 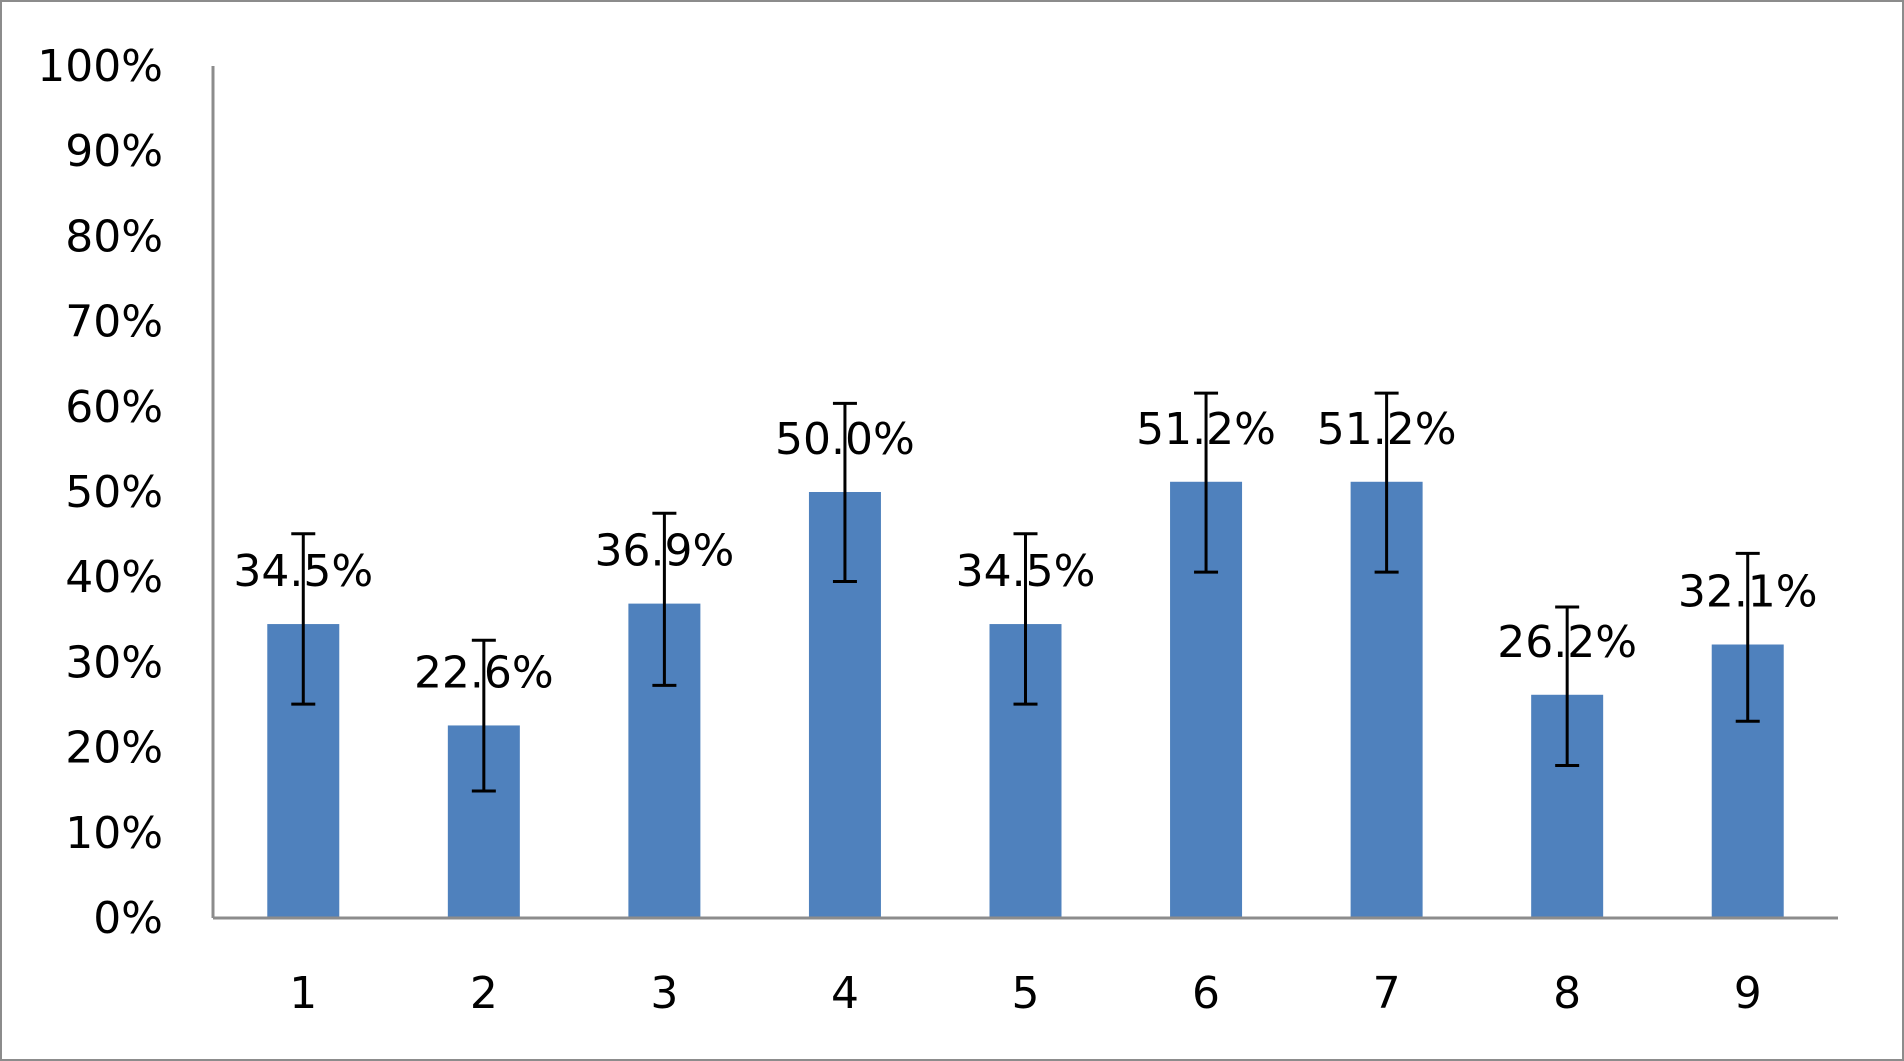 I want to click on x-tick-label: 8, so click(x=1567, y=993).